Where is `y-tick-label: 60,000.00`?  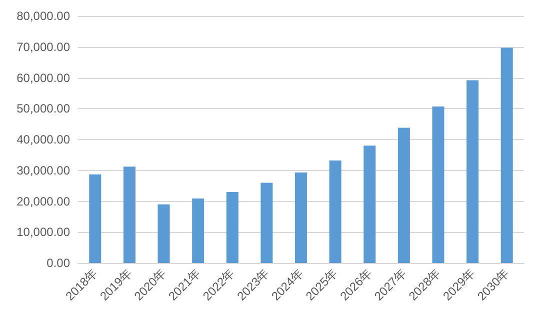
y-tick-label: 60,000.00 is located at coordinates (43, 77).